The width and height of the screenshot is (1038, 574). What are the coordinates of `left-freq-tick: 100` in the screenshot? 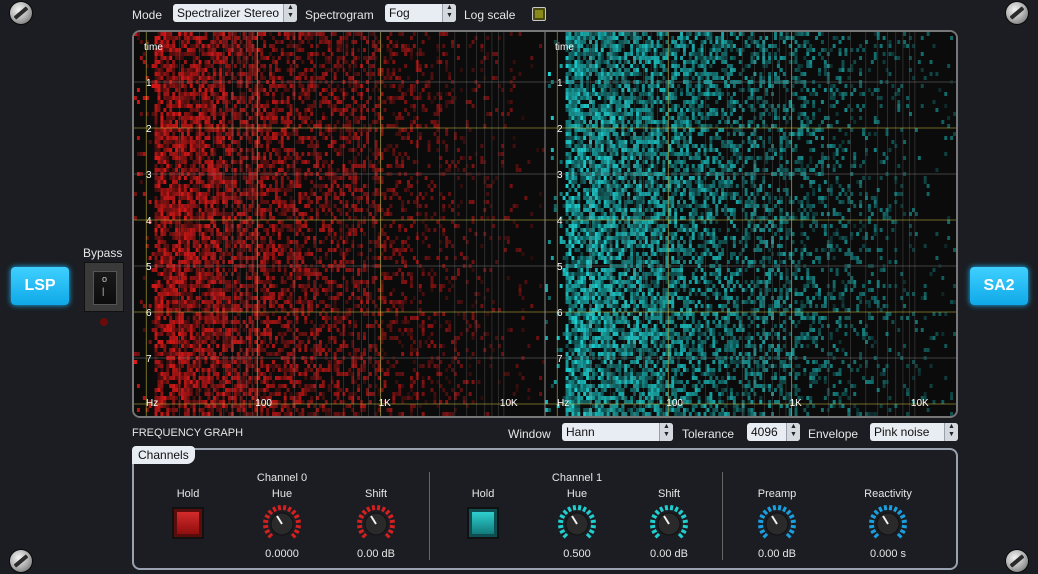 It's located at (263, 403).